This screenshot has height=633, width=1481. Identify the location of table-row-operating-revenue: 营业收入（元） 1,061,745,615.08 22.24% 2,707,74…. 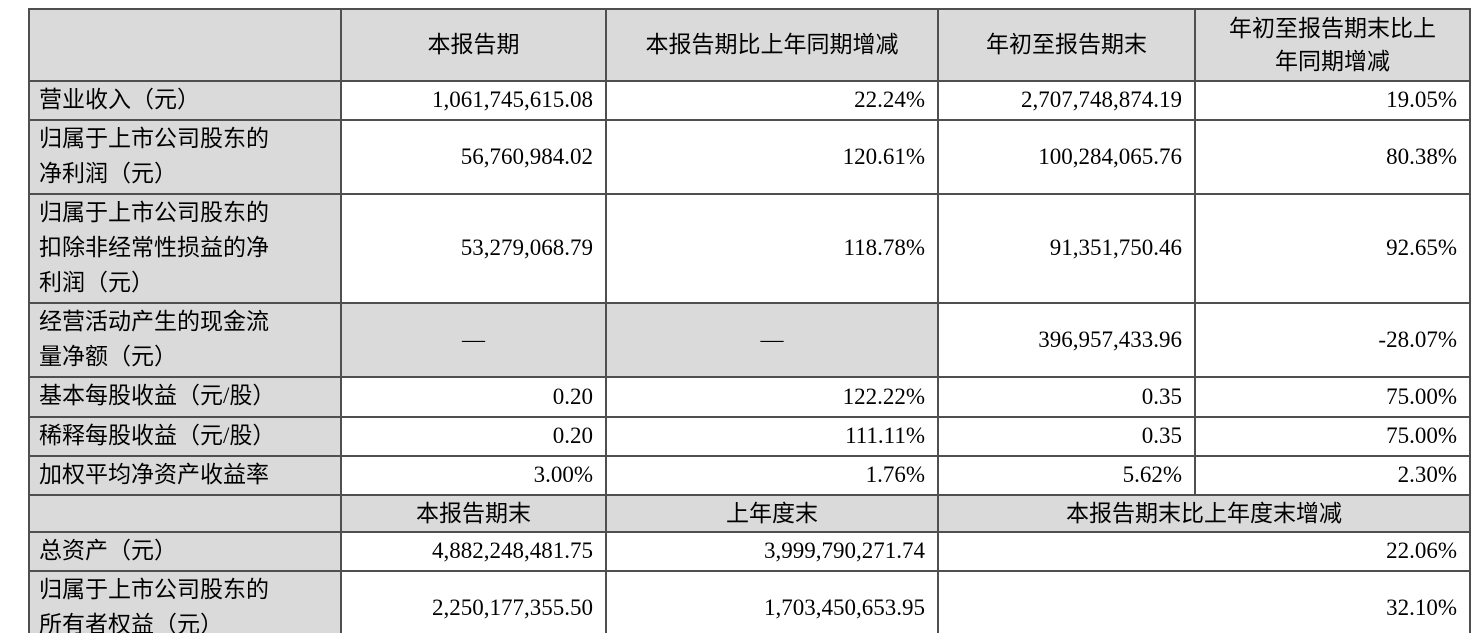
(749, 100).